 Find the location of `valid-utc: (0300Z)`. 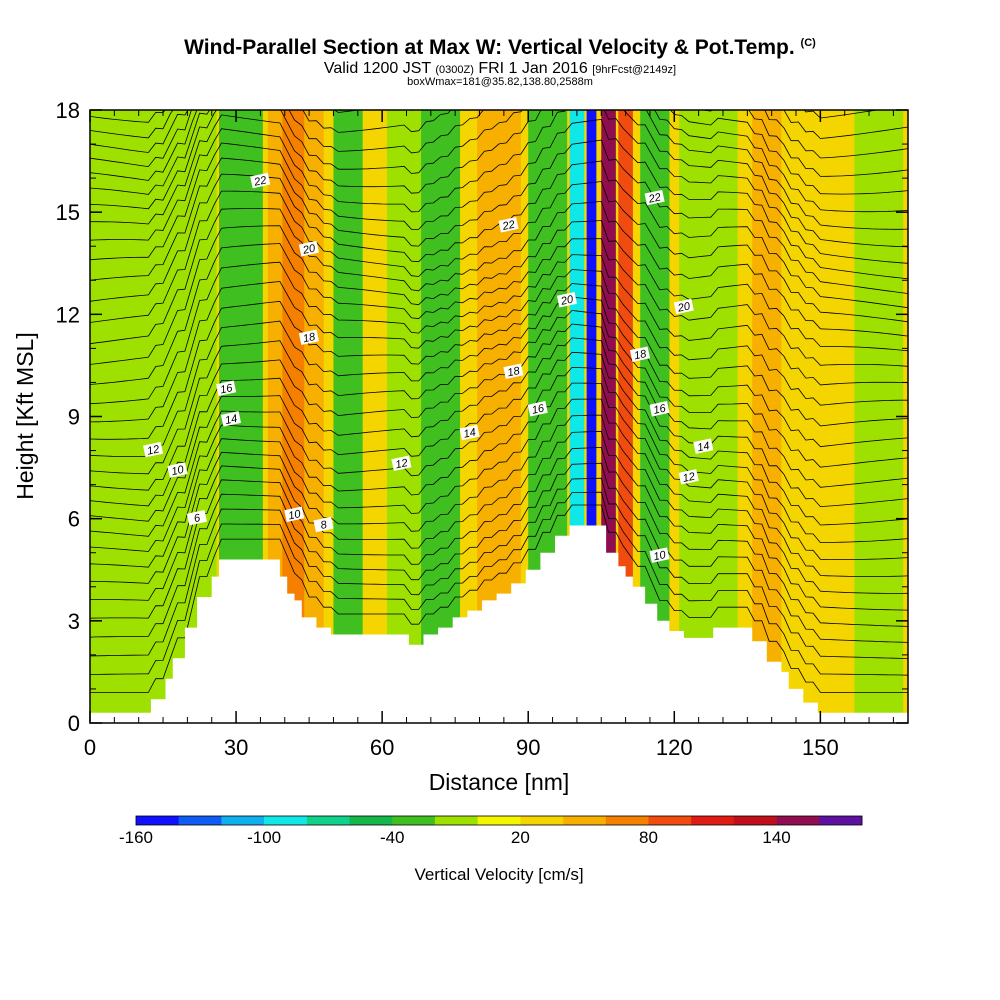

valid-utc: (0300Z) is located at coordinates (454, 70).